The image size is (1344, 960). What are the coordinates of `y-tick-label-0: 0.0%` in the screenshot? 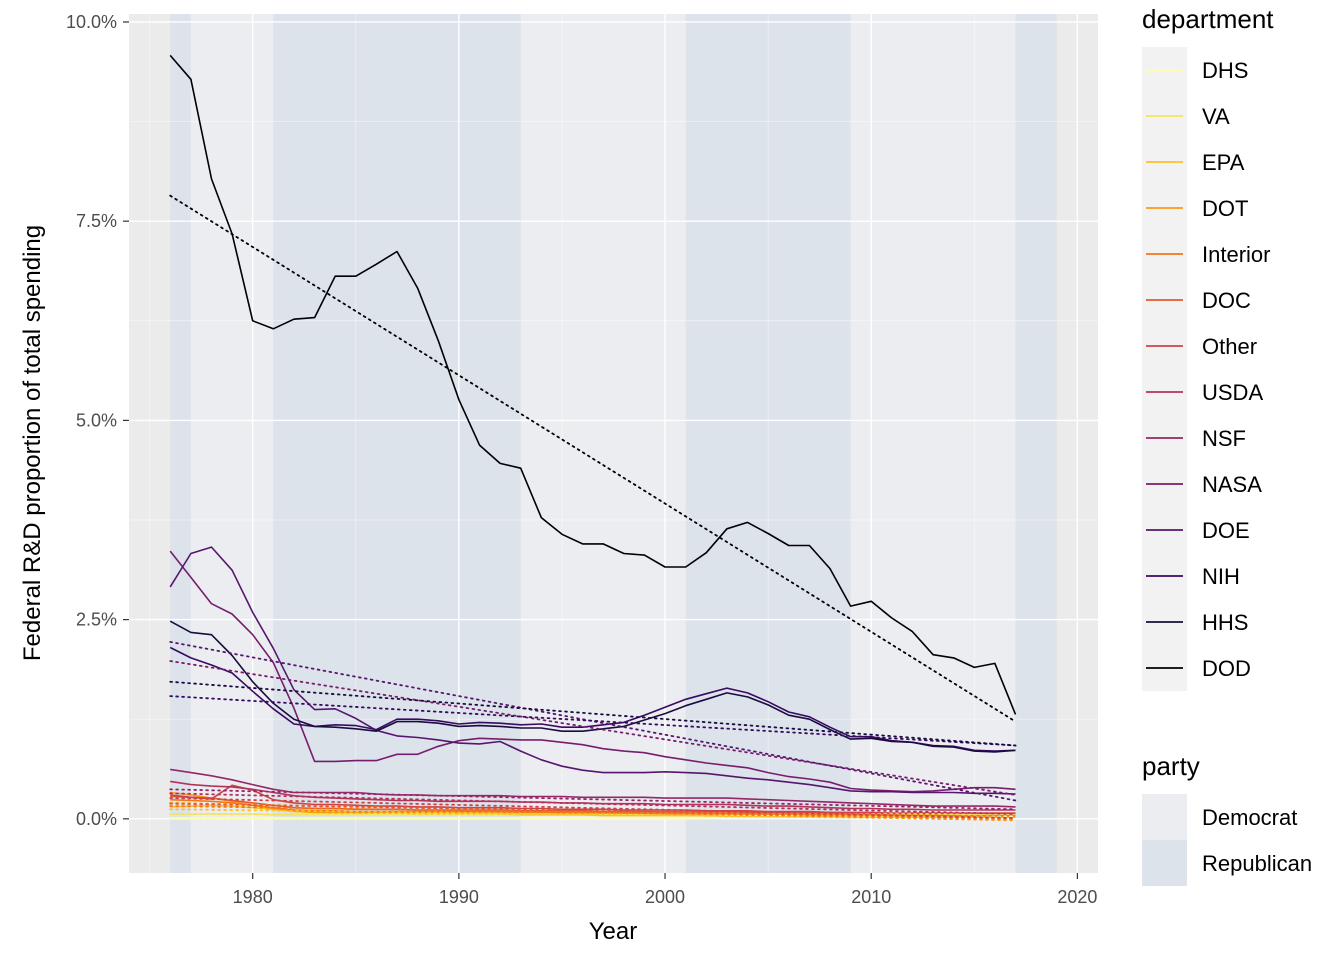 It's located at (96, 819).